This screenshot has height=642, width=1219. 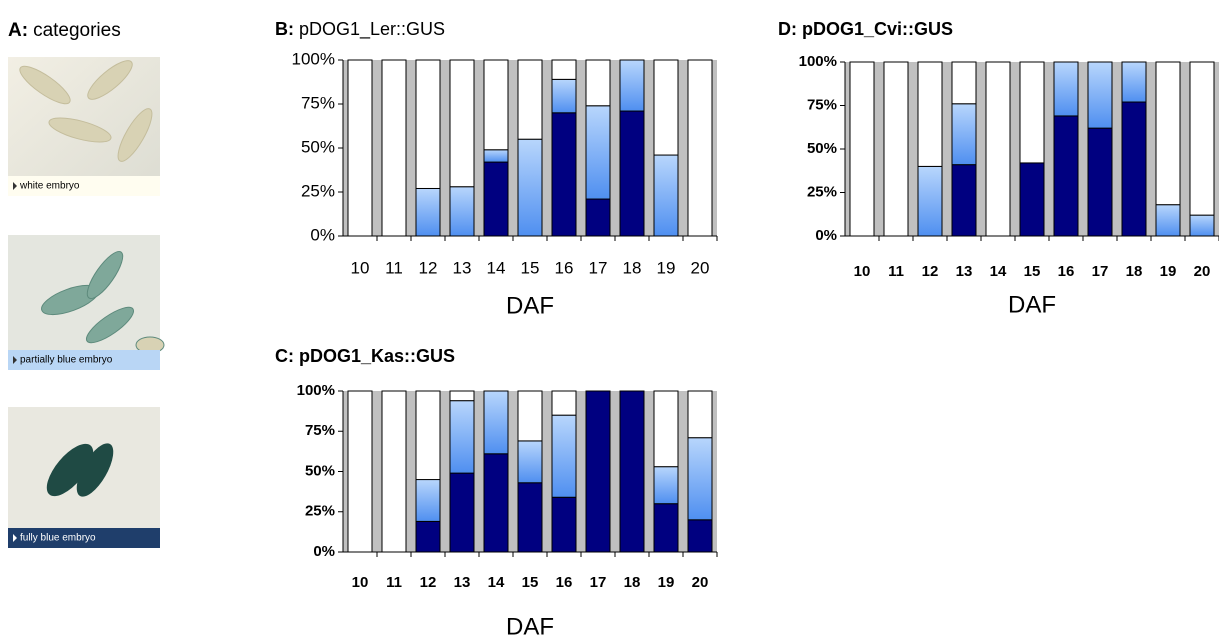 I want to click on caption: fully blue embryo, so click(x=58, y=538).